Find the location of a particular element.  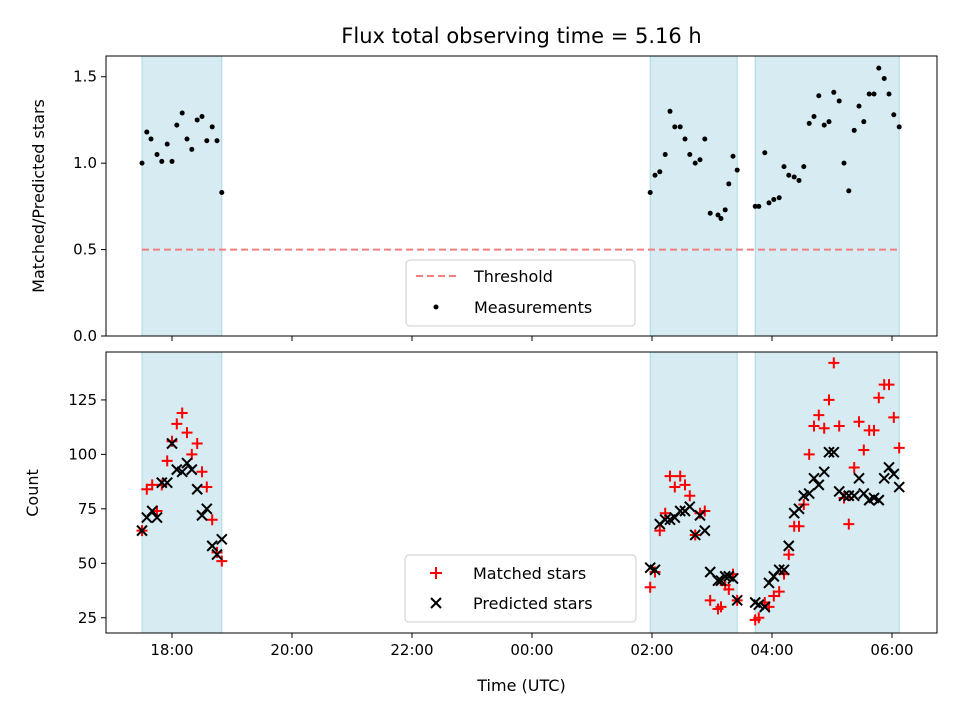

x-tick-label: 20:00 is located at coordinates (291, 650).